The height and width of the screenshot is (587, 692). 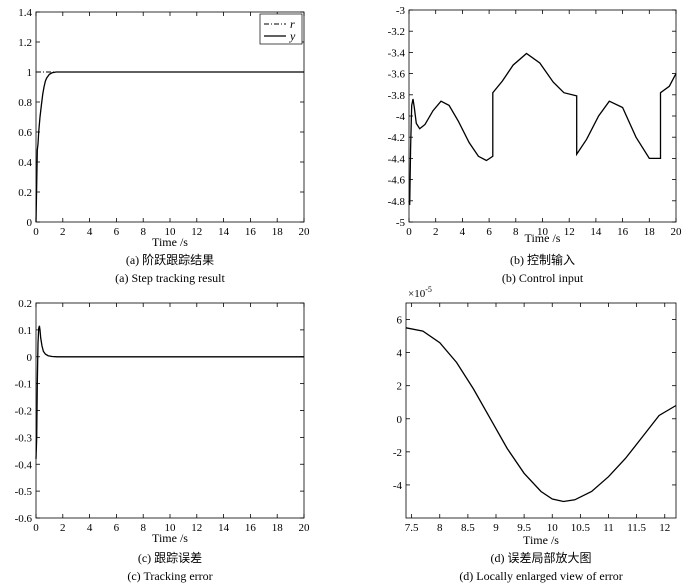 What do you see at coordinates (581, 528) in the screenshot?
I see `x-tick-label: 10.5` at bounding box center [581, 528].